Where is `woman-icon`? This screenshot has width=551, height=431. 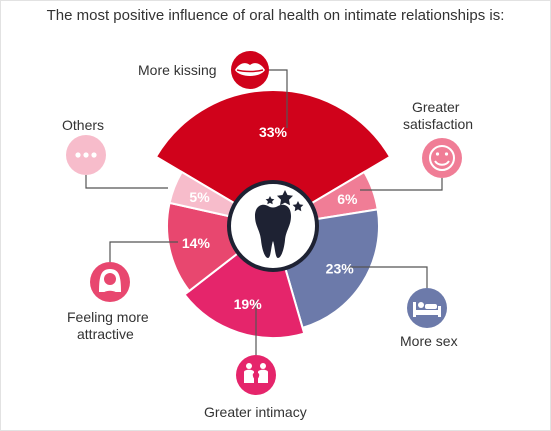 woman-icon is located at coordinates (110, 282).